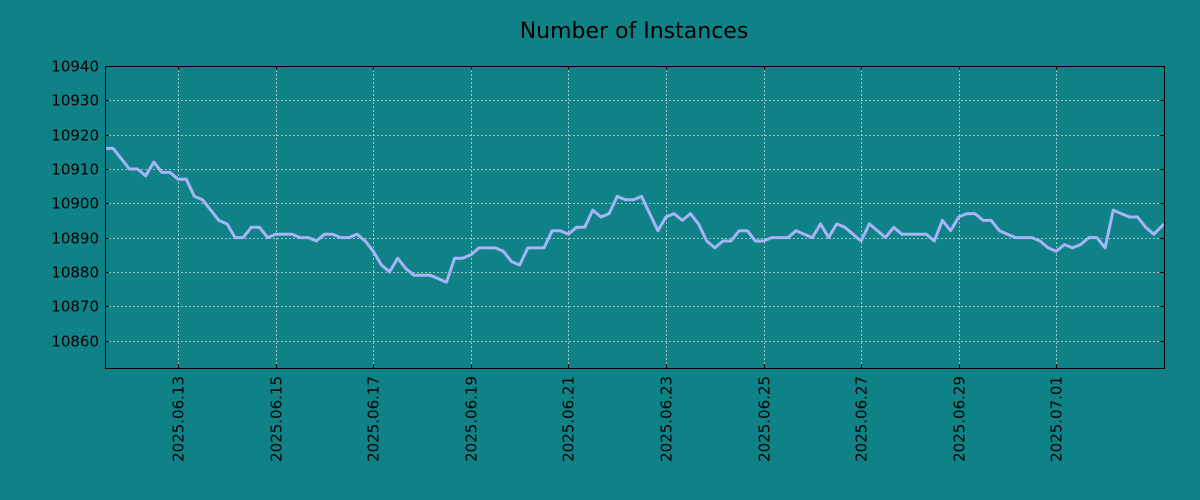 The image size is (1200, 500). I want to click on y-tick-label: 10940, so click(75, 67).